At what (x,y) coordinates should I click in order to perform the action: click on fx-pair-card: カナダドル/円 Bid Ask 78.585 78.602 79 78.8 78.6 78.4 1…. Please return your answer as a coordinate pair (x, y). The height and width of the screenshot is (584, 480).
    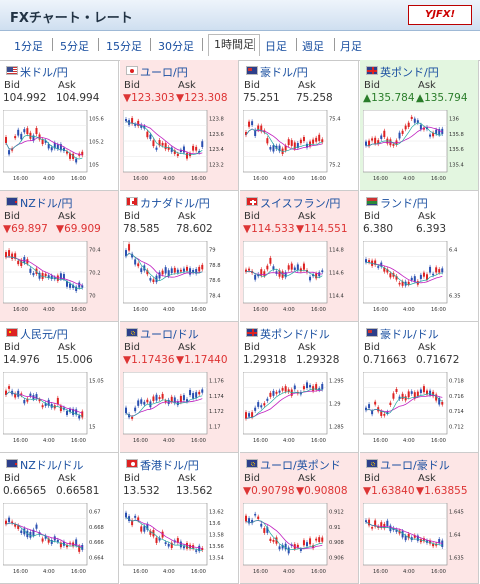
    Looking at the image, I should click on (179, 256).